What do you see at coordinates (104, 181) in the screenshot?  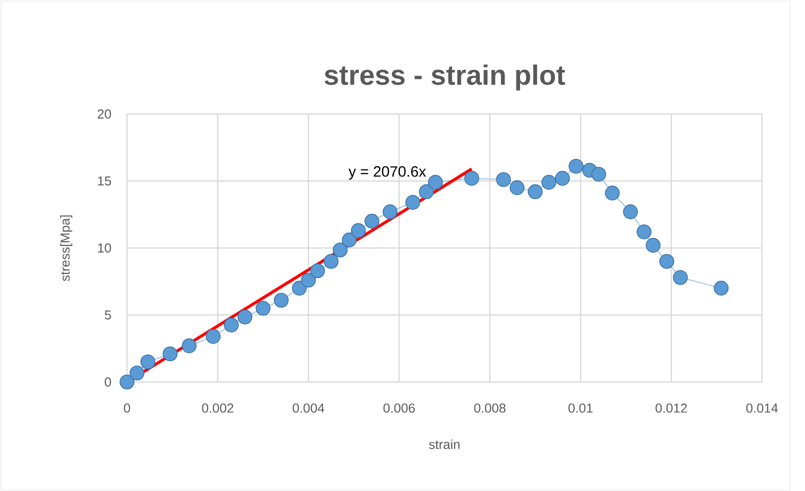 I see `y-tick-label: 15` at bounding box center [104, 181].